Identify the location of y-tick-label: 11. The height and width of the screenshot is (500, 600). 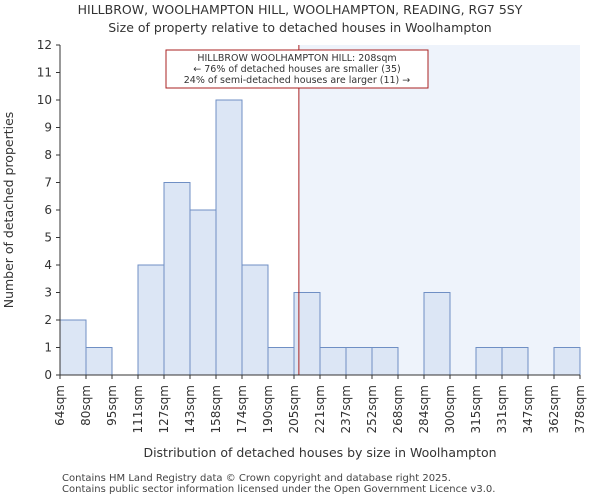
(44, 73).